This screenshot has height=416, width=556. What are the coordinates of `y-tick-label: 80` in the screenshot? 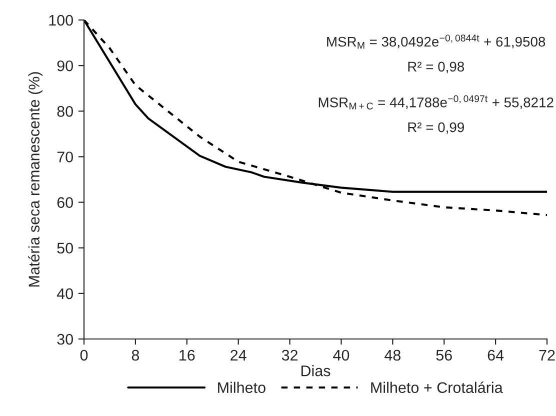 It's located at (65, 111).